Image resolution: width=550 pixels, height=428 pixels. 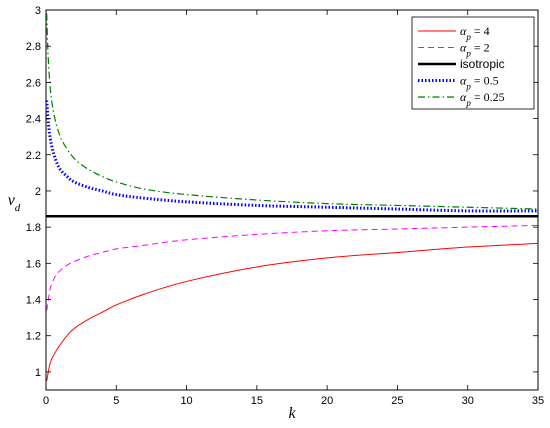 I want to click on legend-label-main-1: α, so click(x=463, y=48).